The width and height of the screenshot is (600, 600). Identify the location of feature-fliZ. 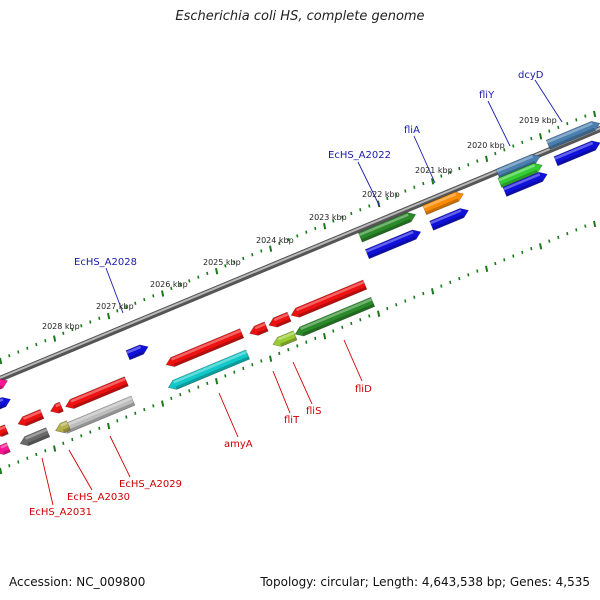
(525, 183).